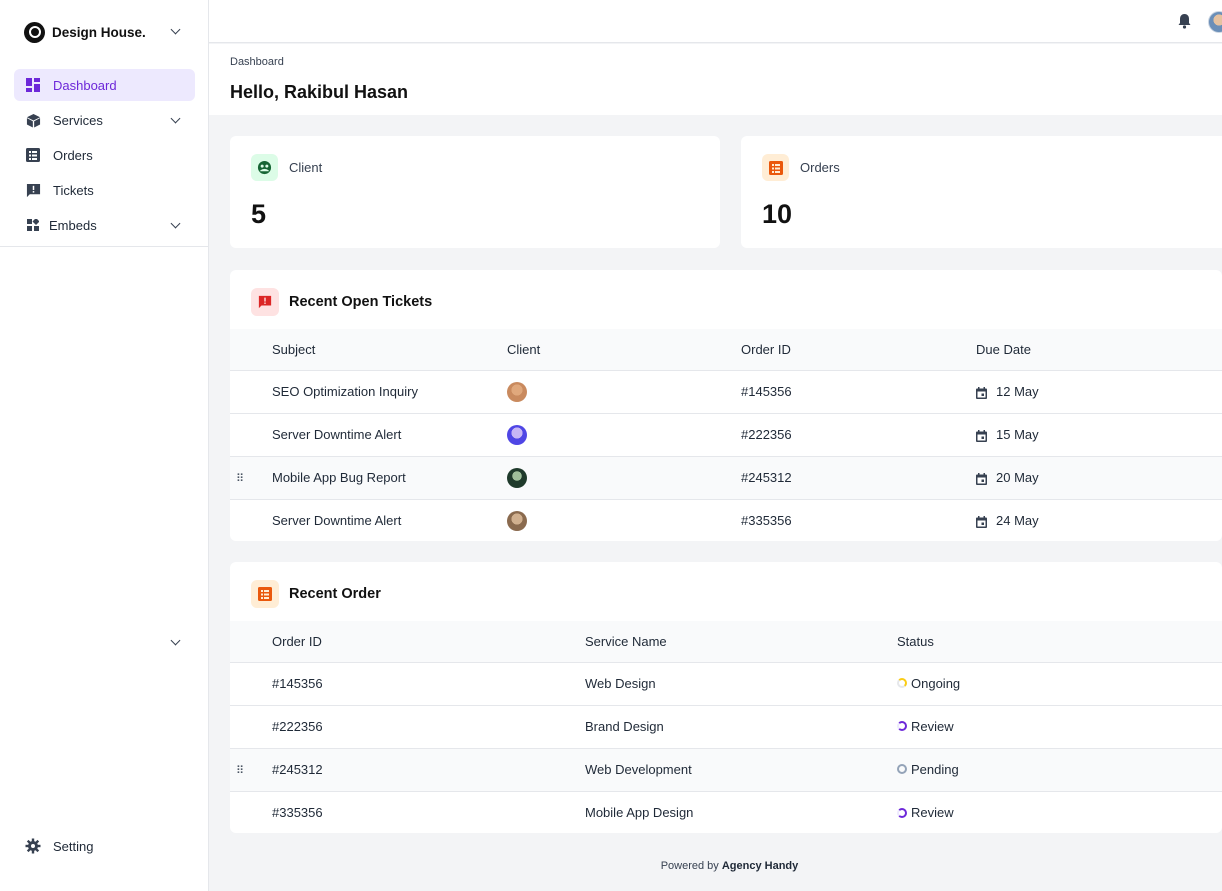 The height and width of the screenshot is (891, 1222). What do you see at coordinates (726, 812) in the screenshot?
I see `table-row: #335356 Mobile App Design Review` at bounding box center [726, 812].